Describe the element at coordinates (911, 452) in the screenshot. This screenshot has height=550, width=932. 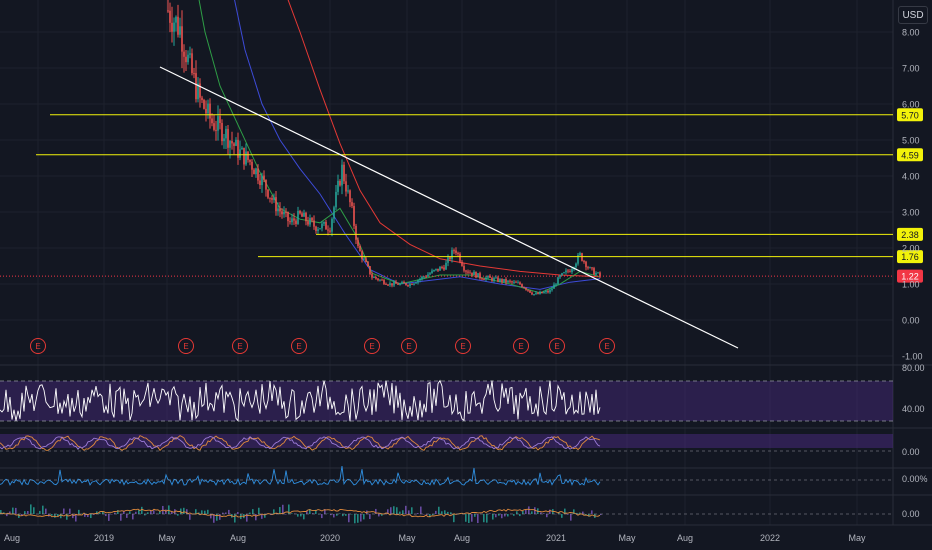
I see `oscillator-panel-label: 0.00` at that location.